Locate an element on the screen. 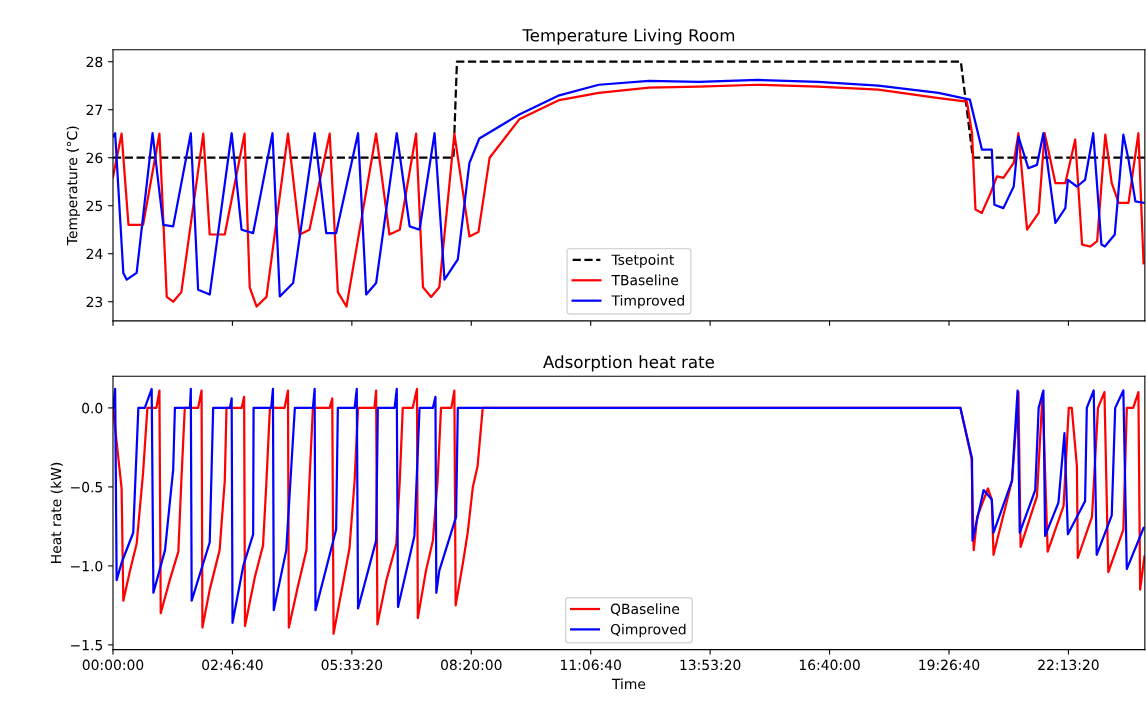  y-tick-label: 28 is located at coordinates (94, 62).